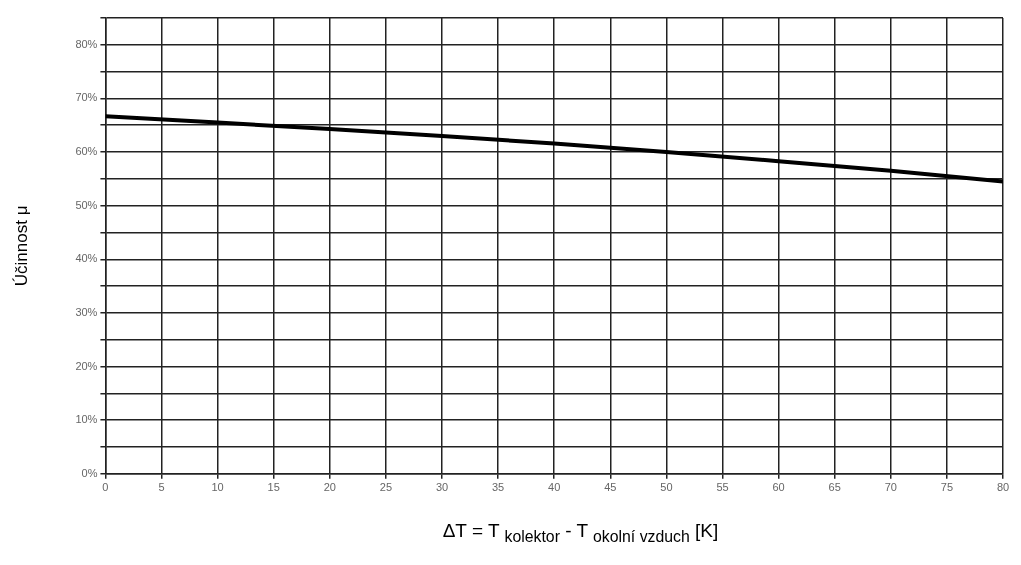 This screenshot has height=565, width=1021. I want to click on x-tick-label: 65, so click(834, 487).